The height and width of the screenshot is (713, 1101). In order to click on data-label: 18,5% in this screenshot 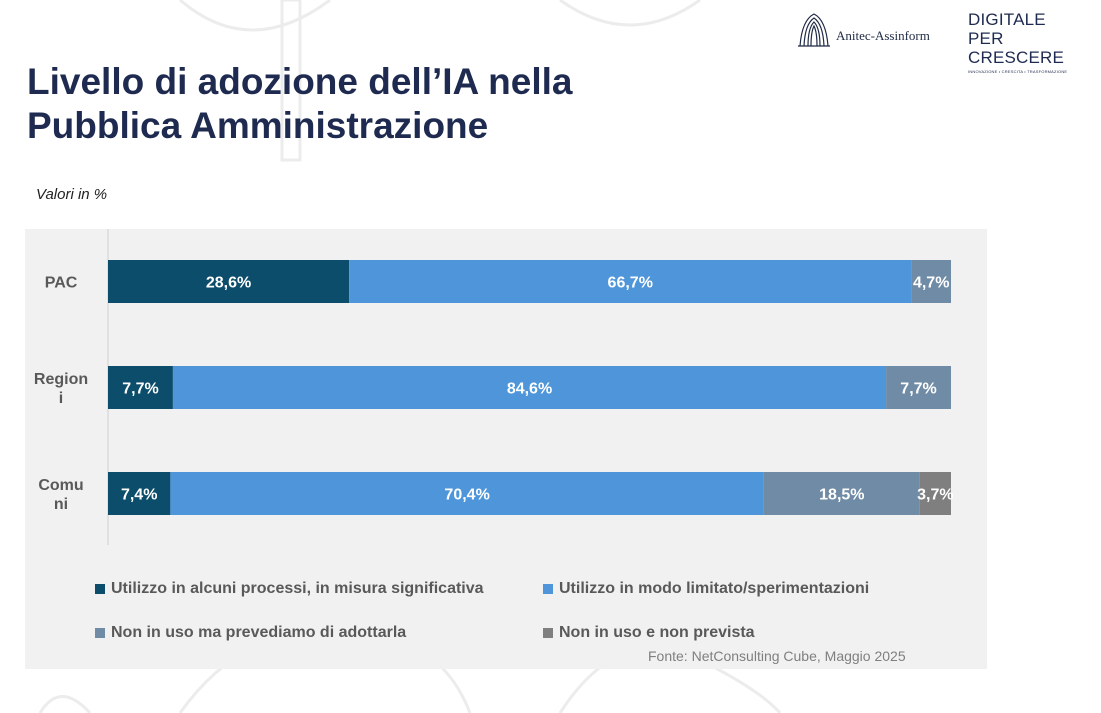, I will do `click(841, 495)`.